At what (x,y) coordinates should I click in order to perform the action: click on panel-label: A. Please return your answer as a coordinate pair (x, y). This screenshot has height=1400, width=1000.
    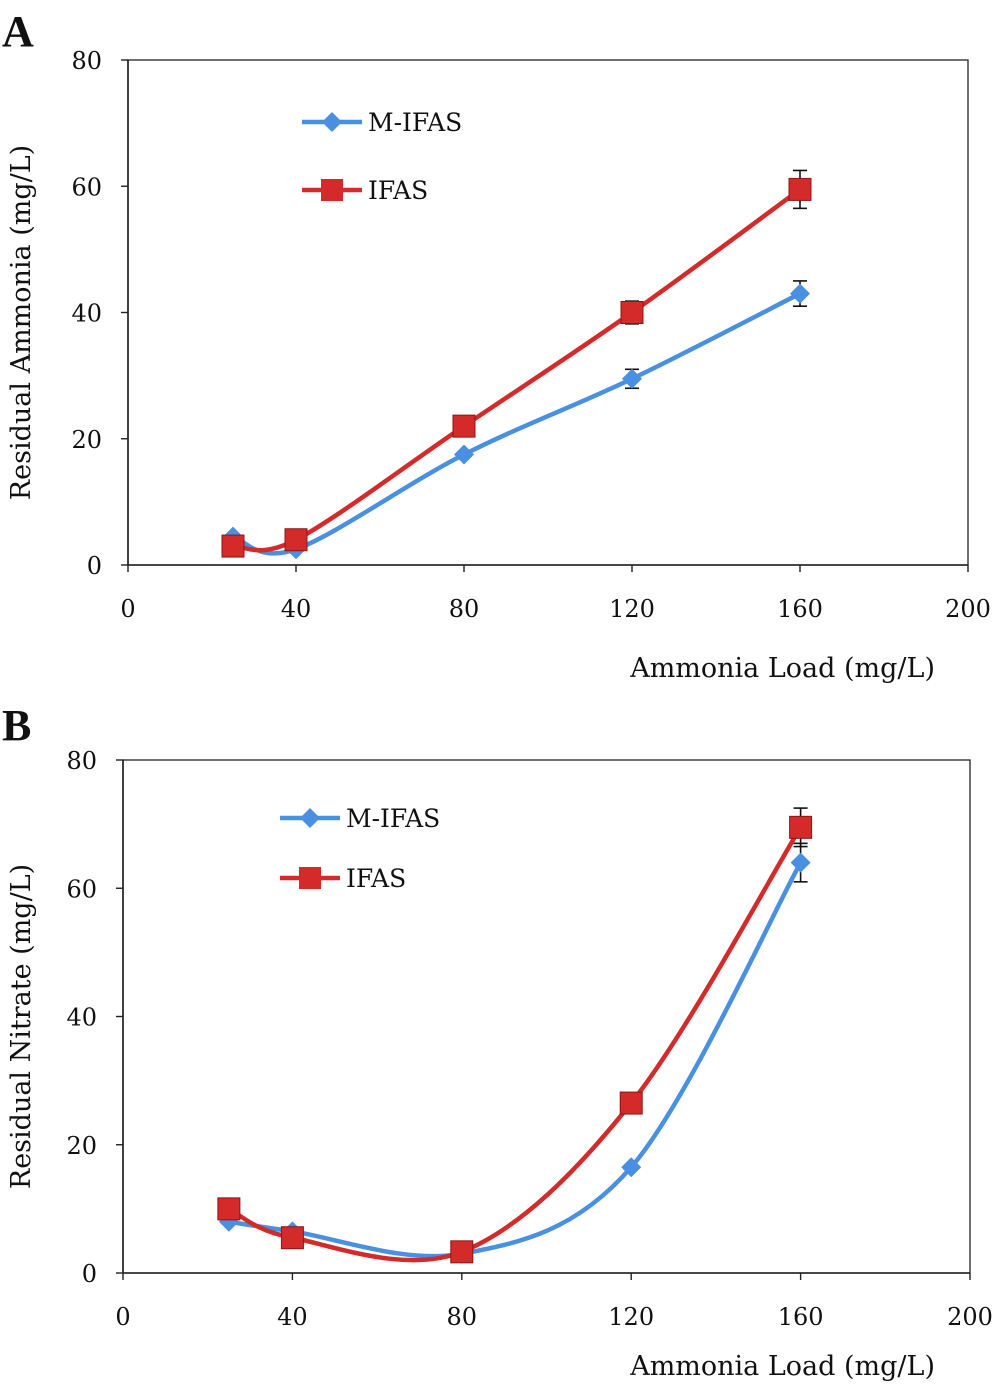
    Looking at the image, I should click on (18, 31).